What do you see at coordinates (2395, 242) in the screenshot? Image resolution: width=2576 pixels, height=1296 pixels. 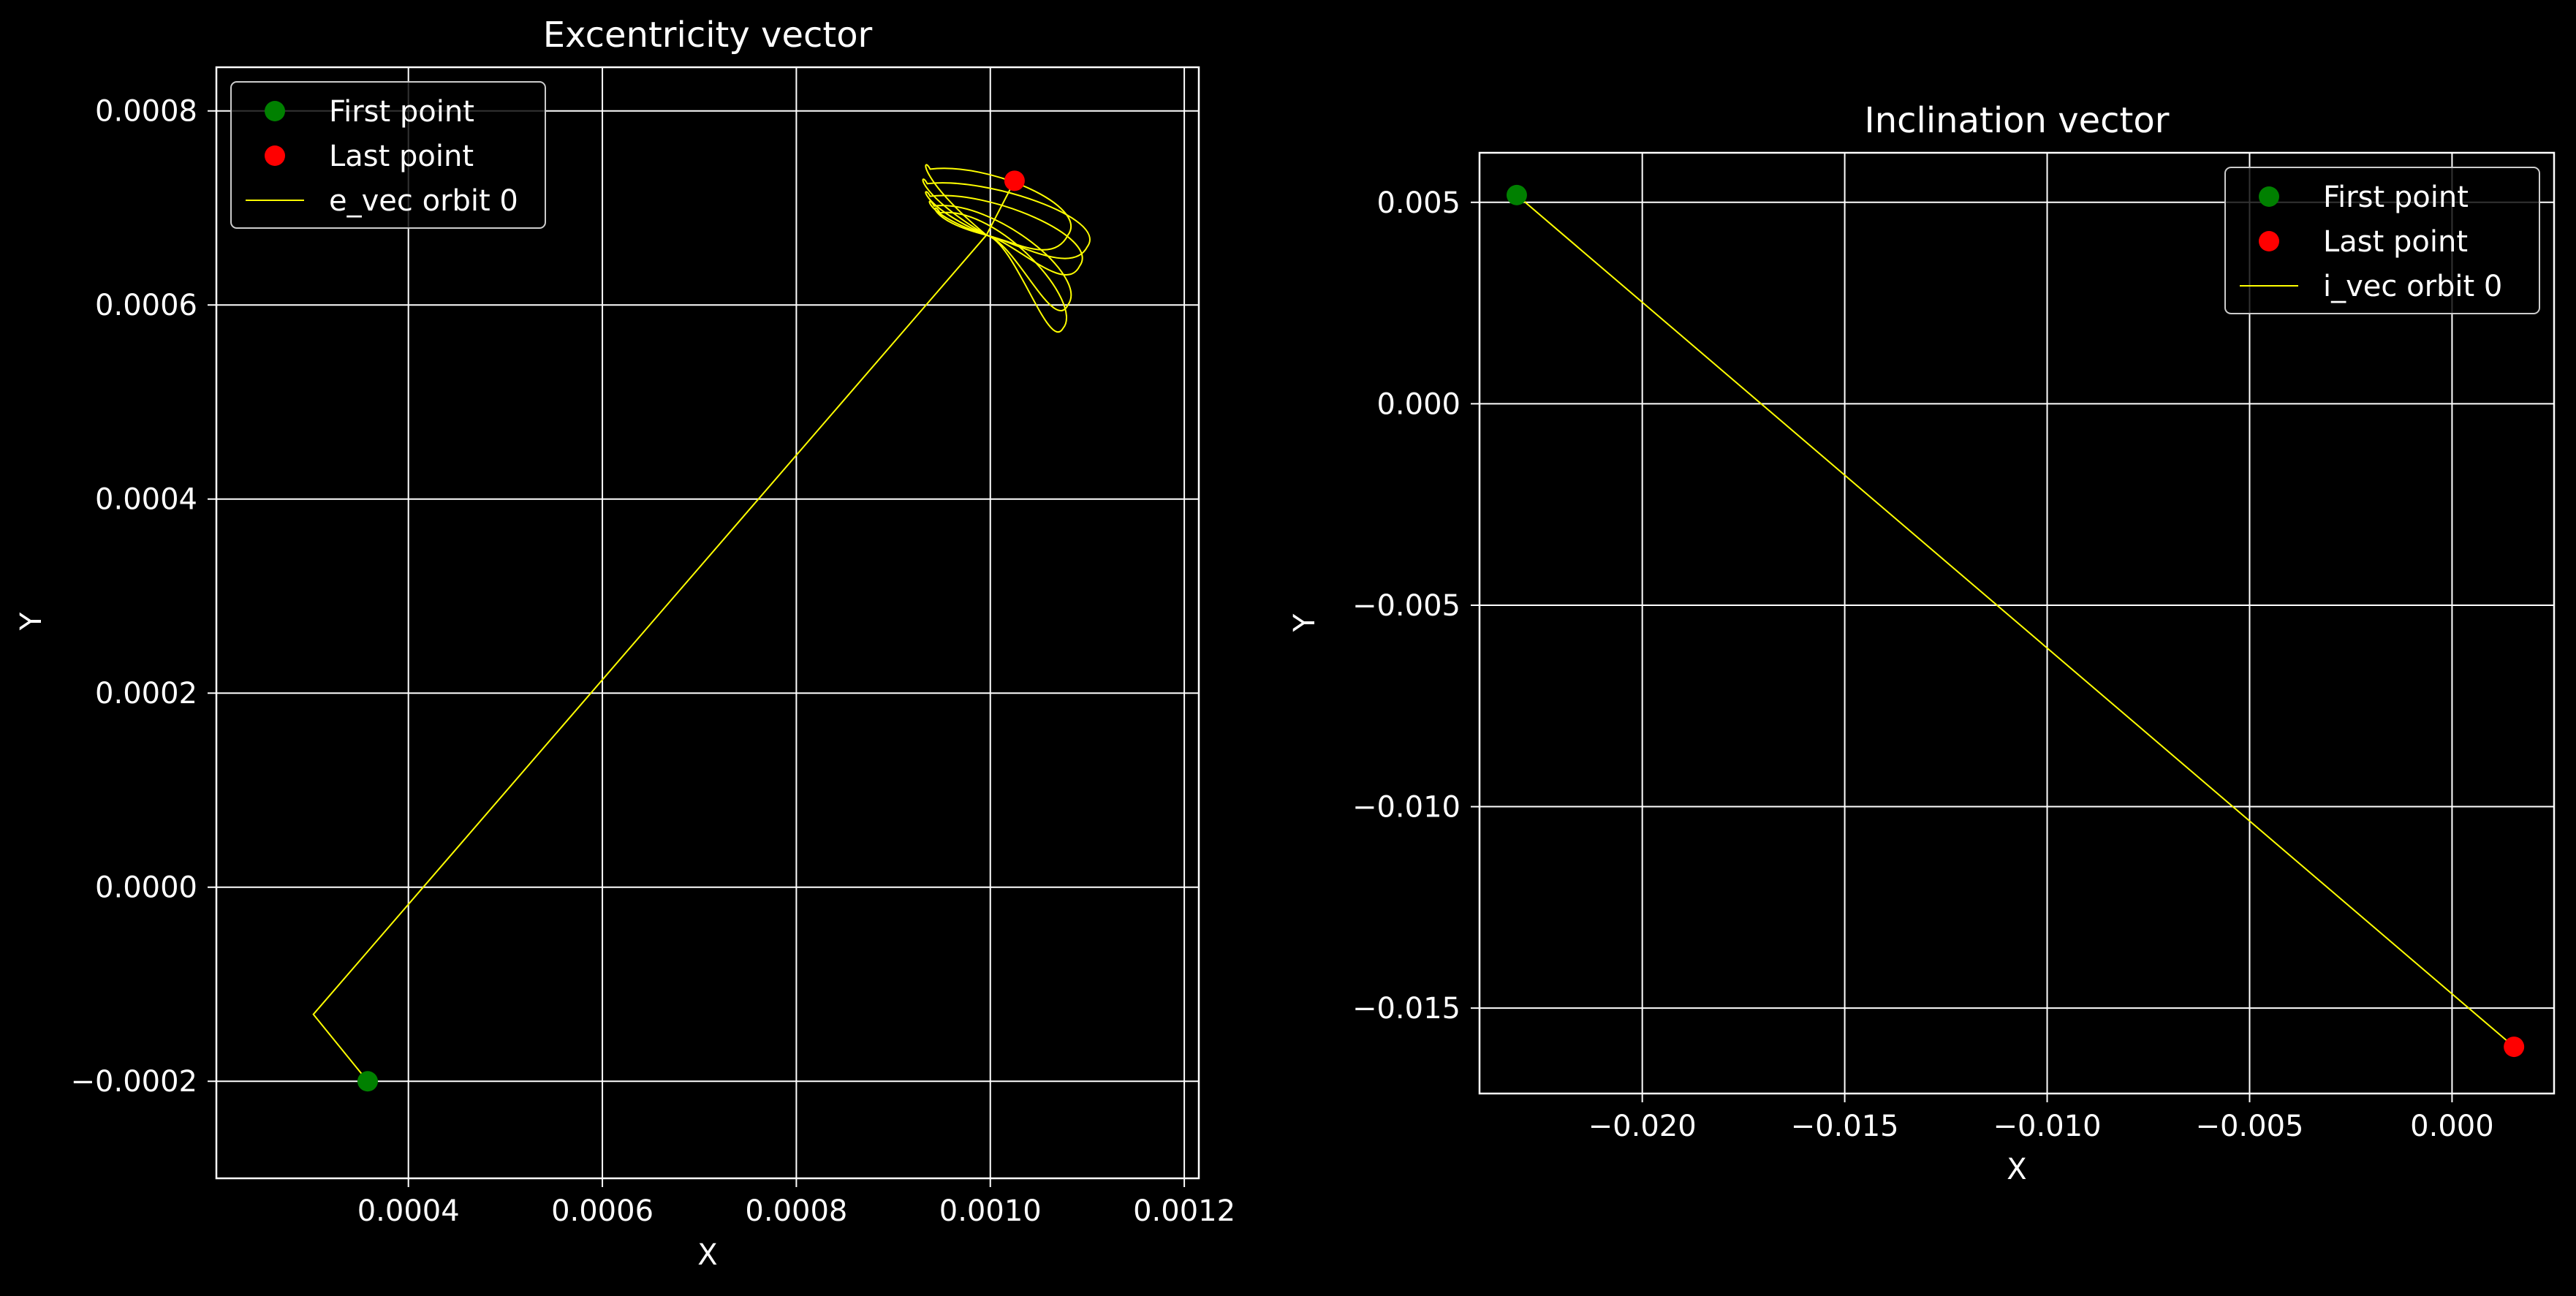 I see `inclination-legend-label: Last point` at bounding box center [2395, 242].